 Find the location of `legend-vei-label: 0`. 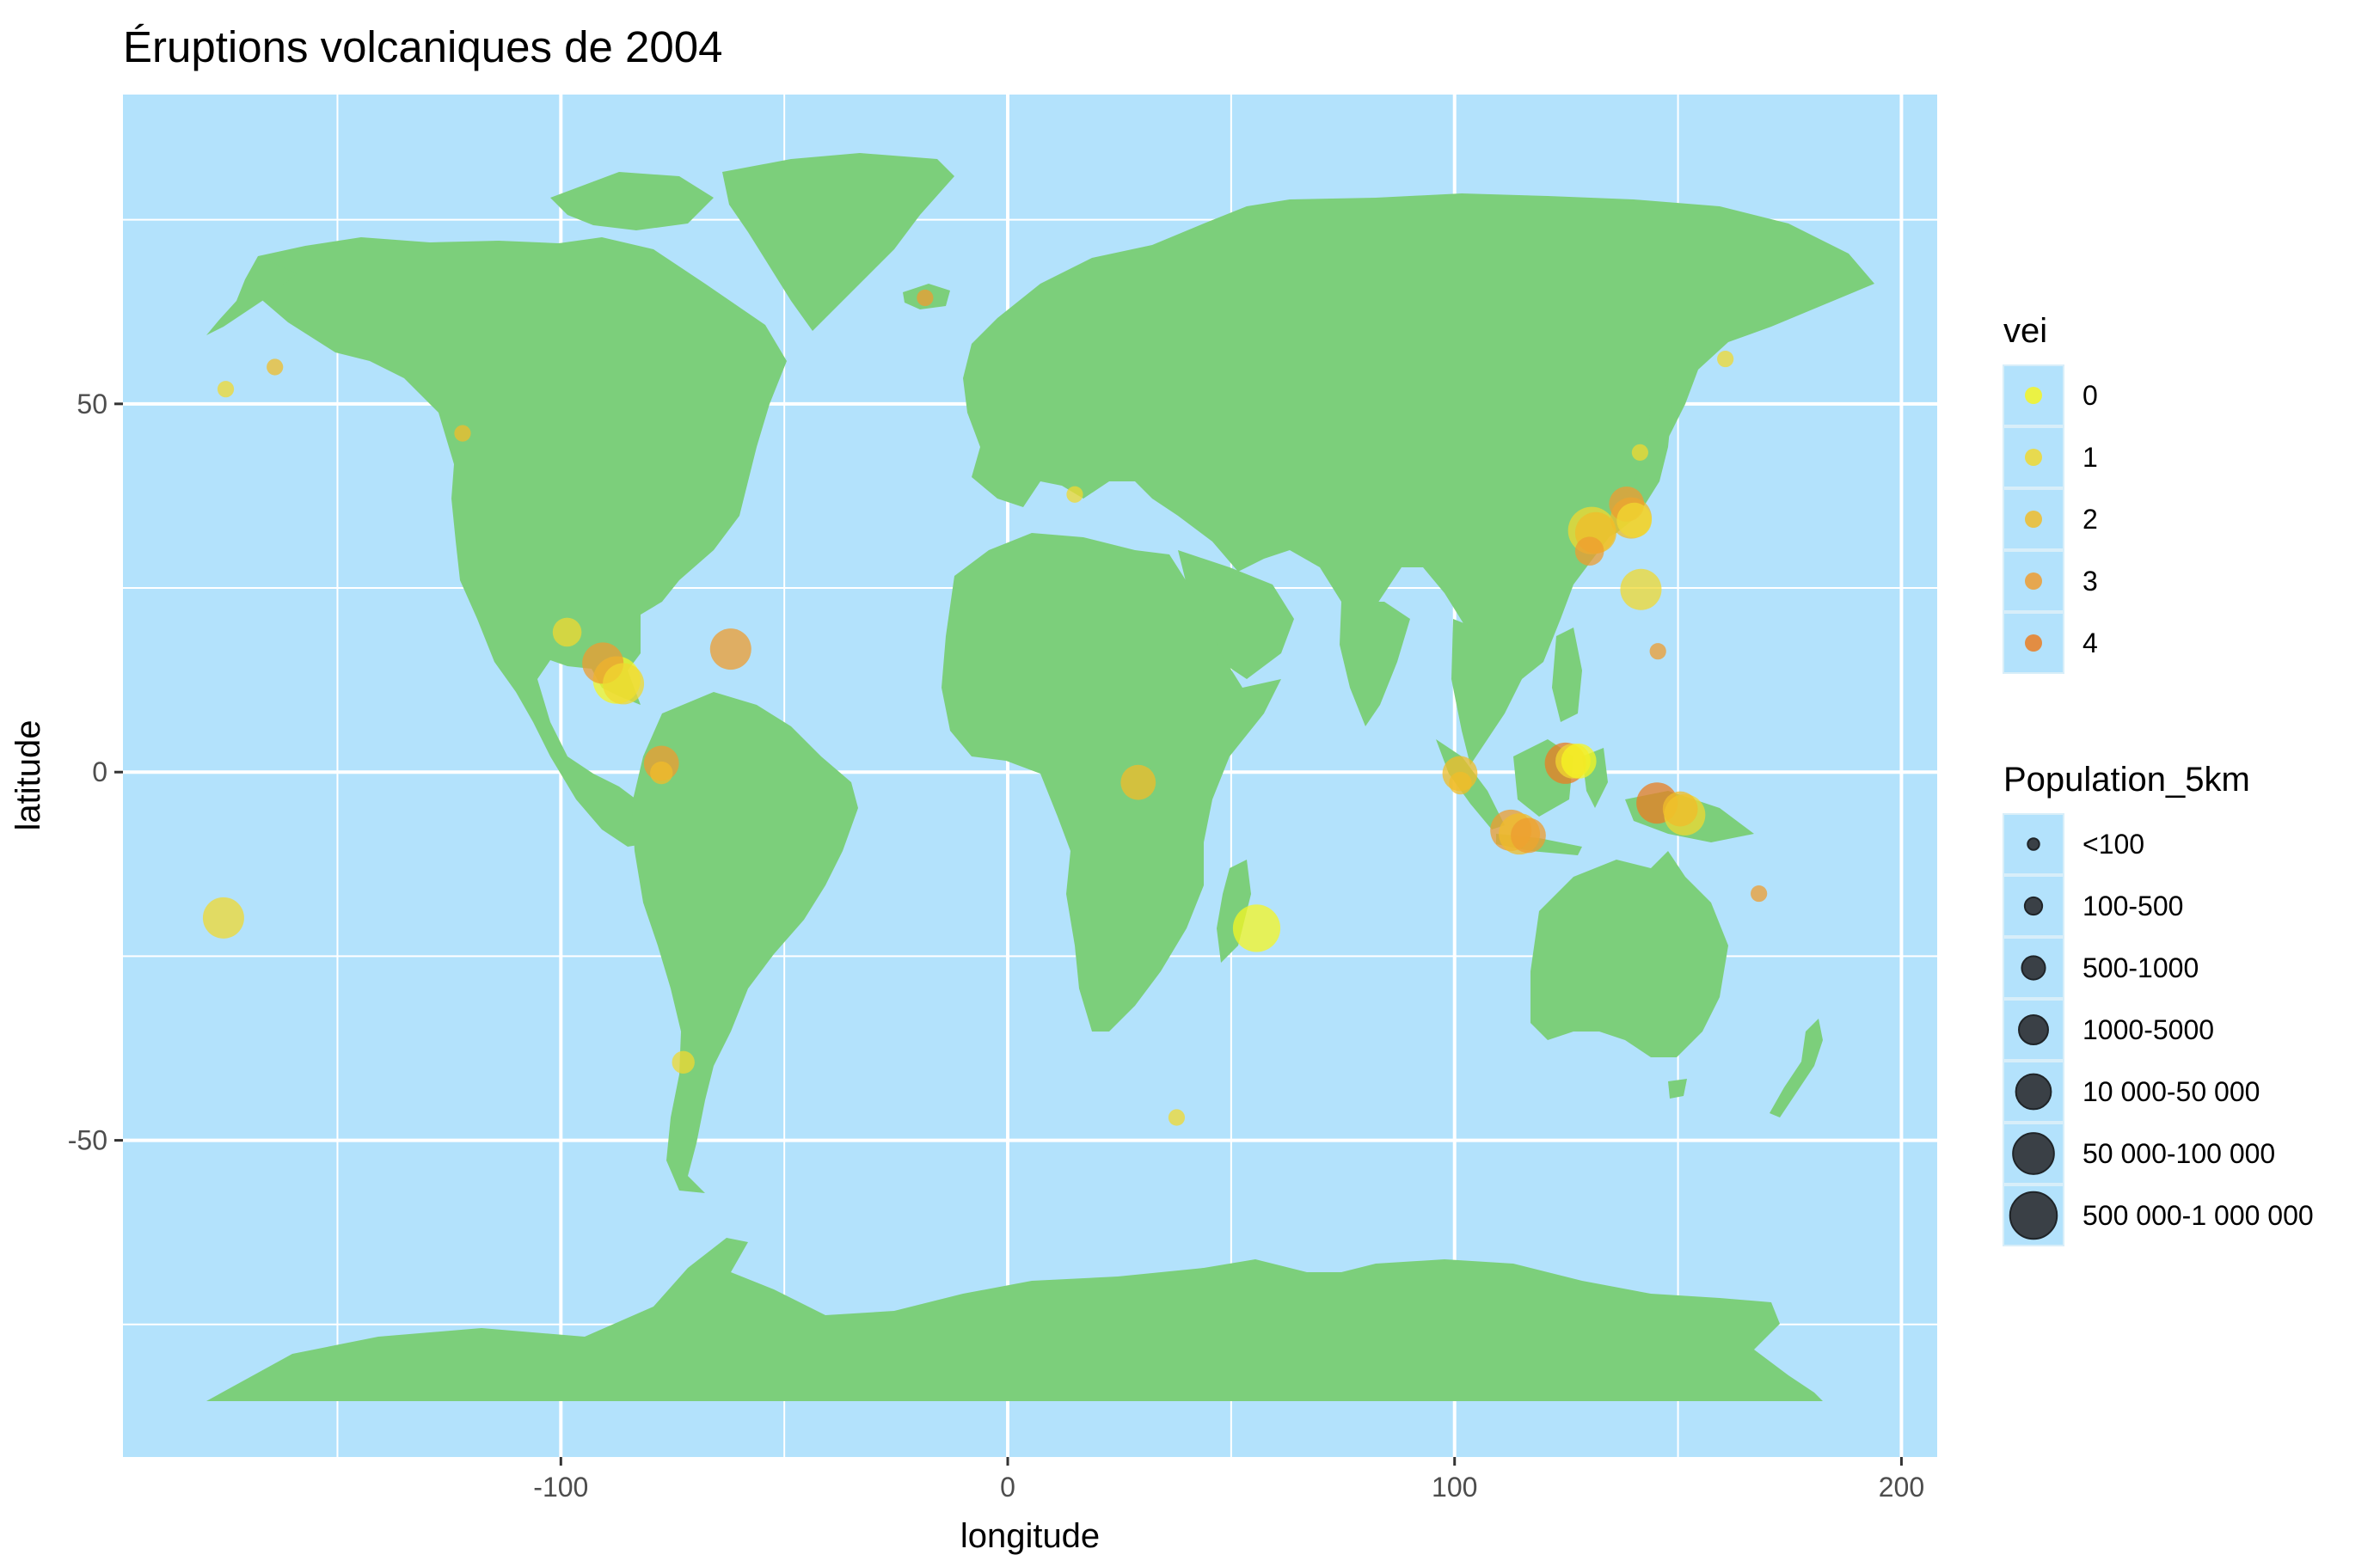

legend-vei-label: 0 is located at coordinates (2090, 395).